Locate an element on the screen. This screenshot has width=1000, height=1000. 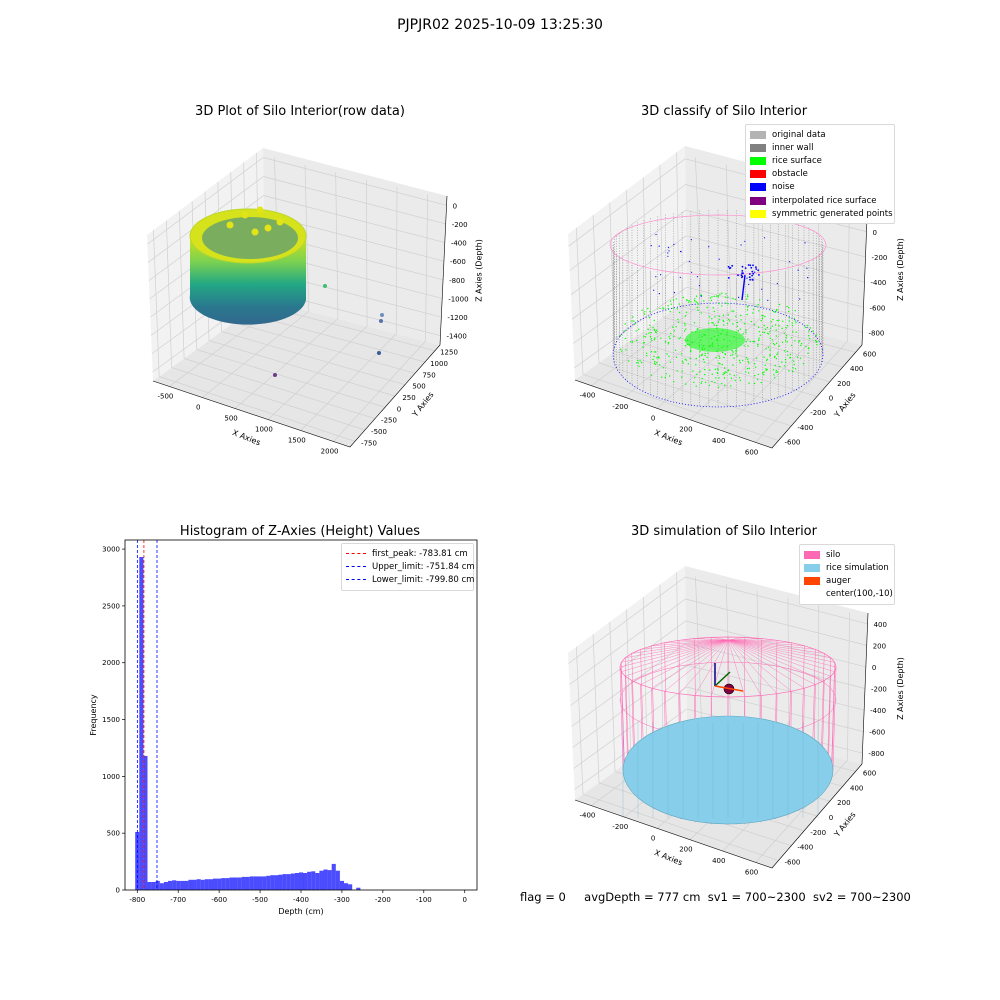
z-gridline is located at coordinates (775, 709).